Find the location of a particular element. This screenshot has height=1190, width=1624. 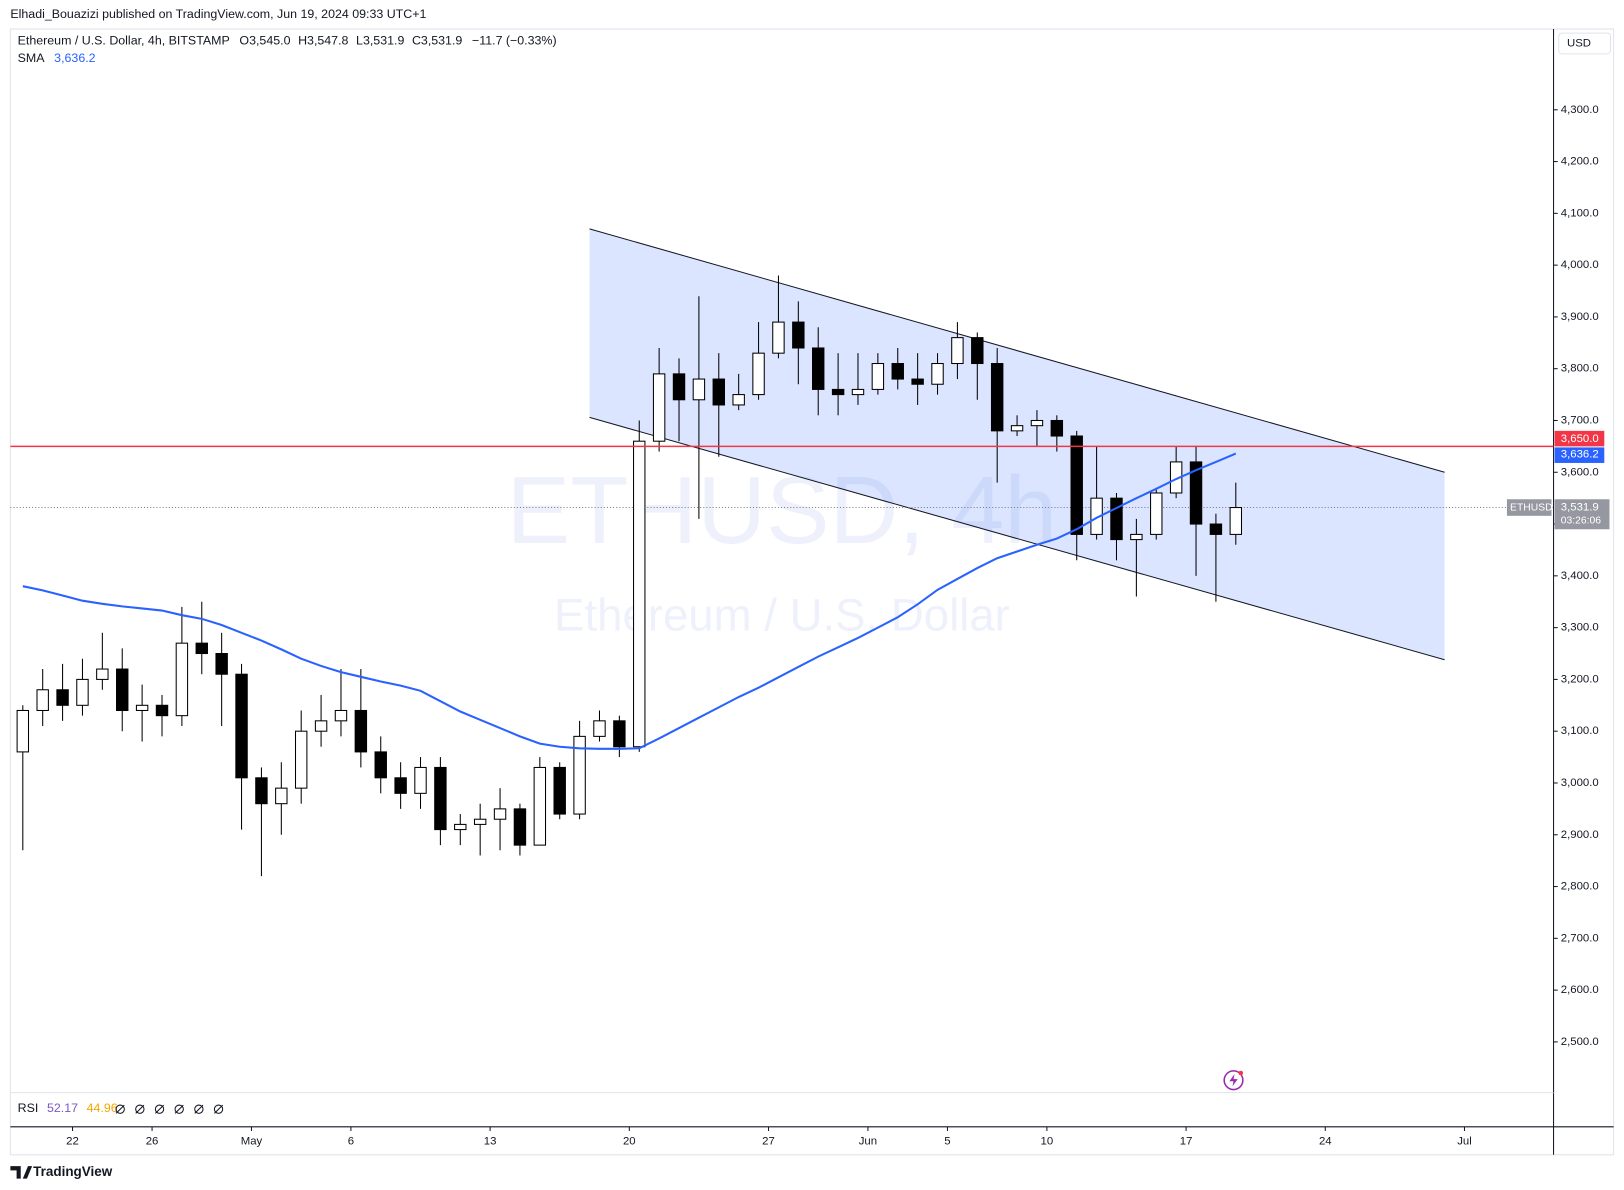

legend-l: L is located at coordinates (359, 41).